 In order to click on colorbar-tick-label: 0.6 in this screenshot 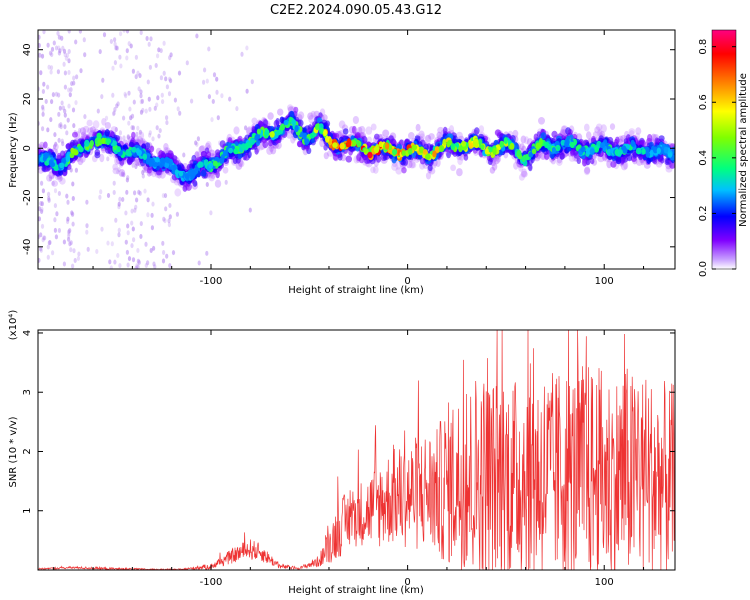, I will do `click(703, 102)`.